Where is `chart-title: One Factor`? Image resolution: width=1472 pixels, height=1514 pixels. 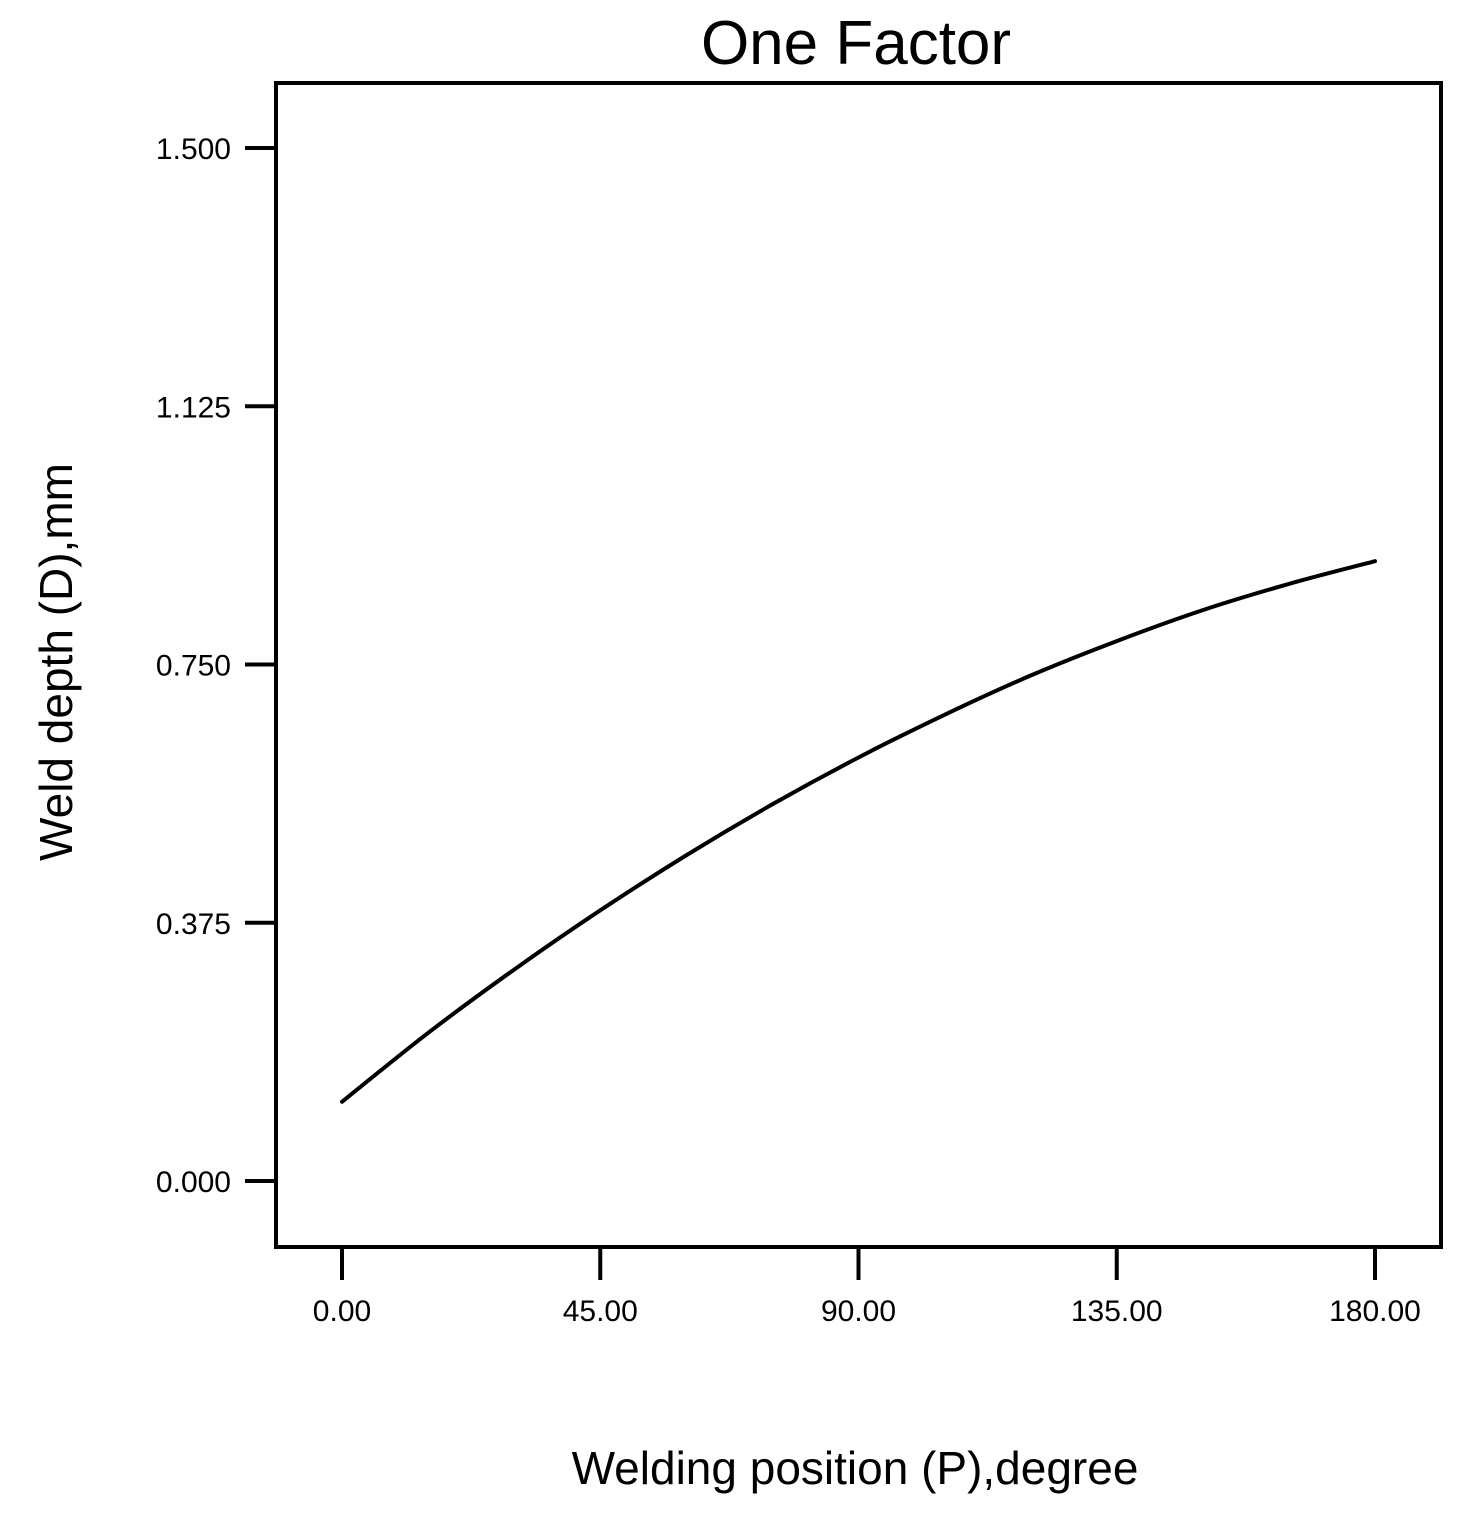 chart-title: One Factor is located at coordinates (856, 43).